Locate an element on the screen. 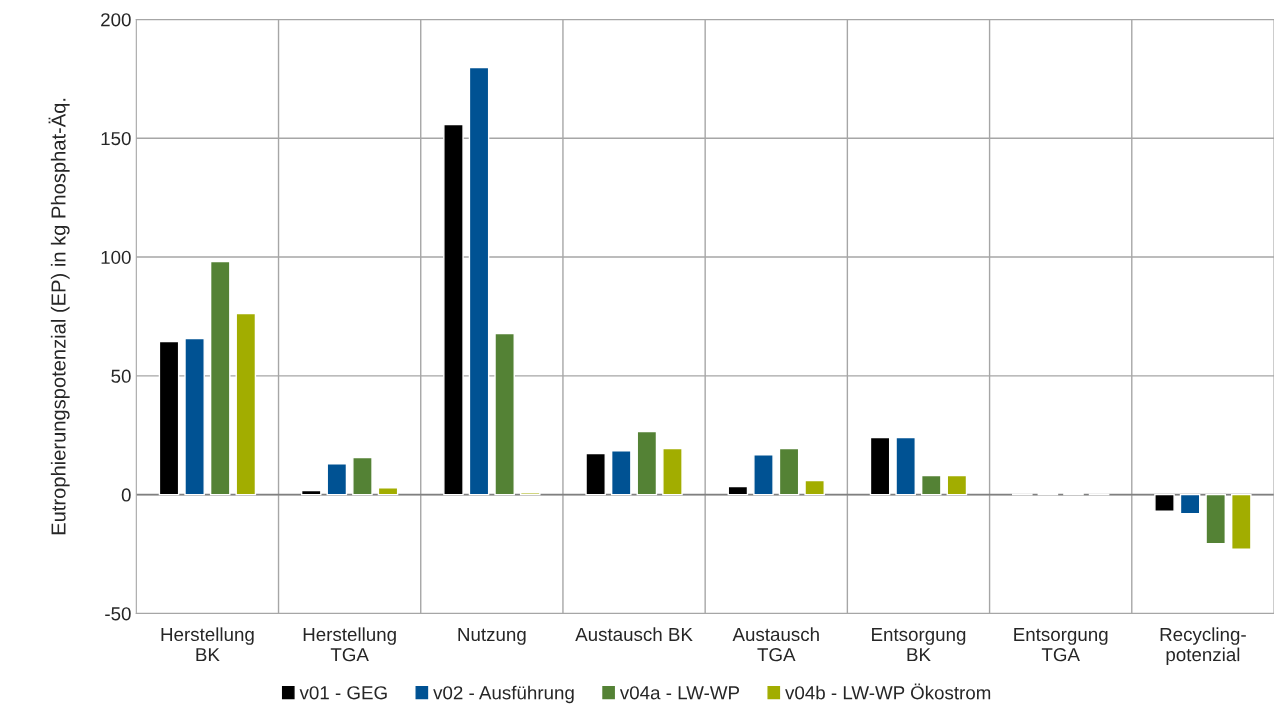 The image size is (1274, 720). legend-label: v01 - GEG is located at coordinates (343, 693).